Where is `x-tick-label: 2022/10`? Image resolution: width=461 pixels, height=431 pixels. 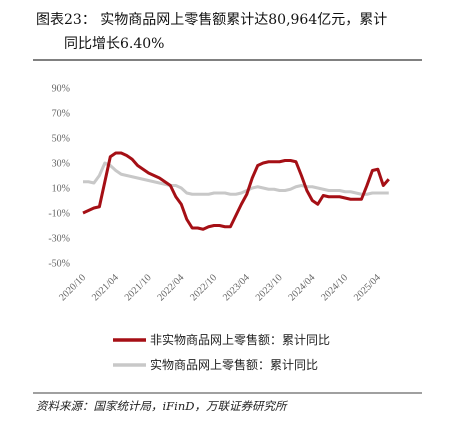
x-tick-label: 2022/10 is located at coordinates (203, 287).